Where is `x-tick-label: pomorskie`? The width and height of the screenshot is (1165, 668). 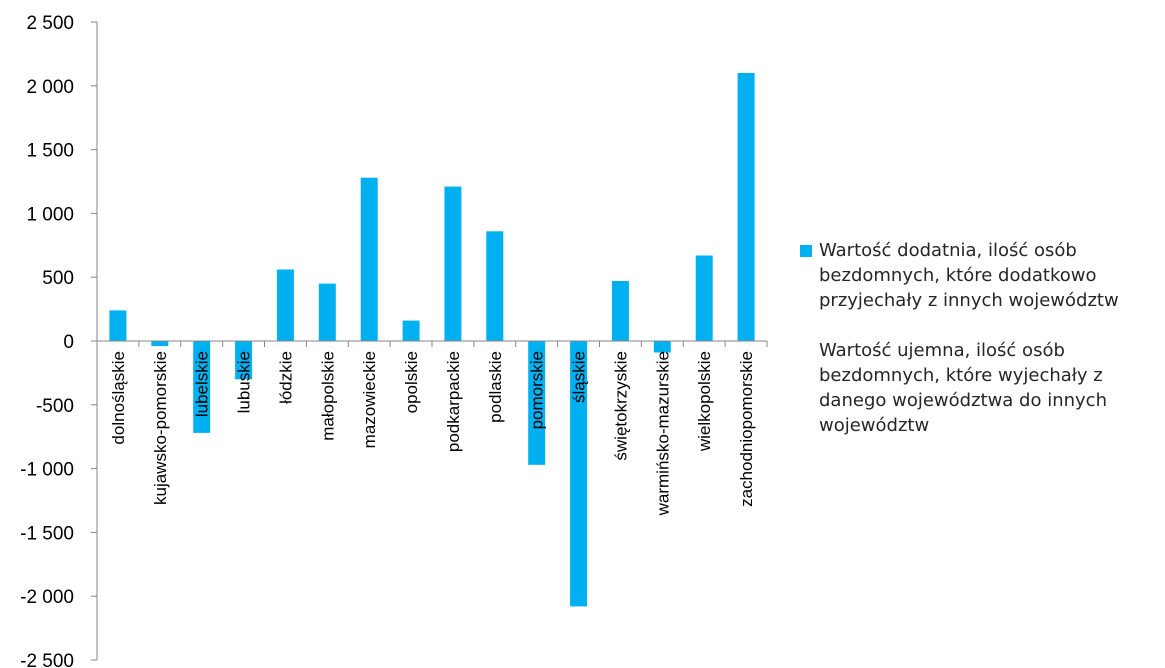
x-tick-label: pomorskie is located at coordinates (537, 390).